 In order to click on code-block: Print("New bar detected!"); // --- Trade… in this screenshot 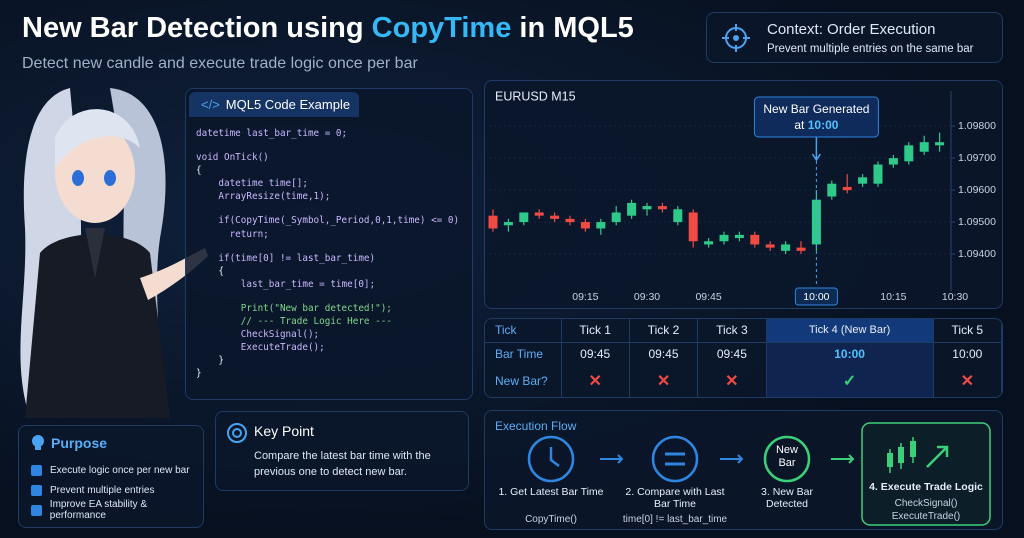, I will do `click(327, 341)`.